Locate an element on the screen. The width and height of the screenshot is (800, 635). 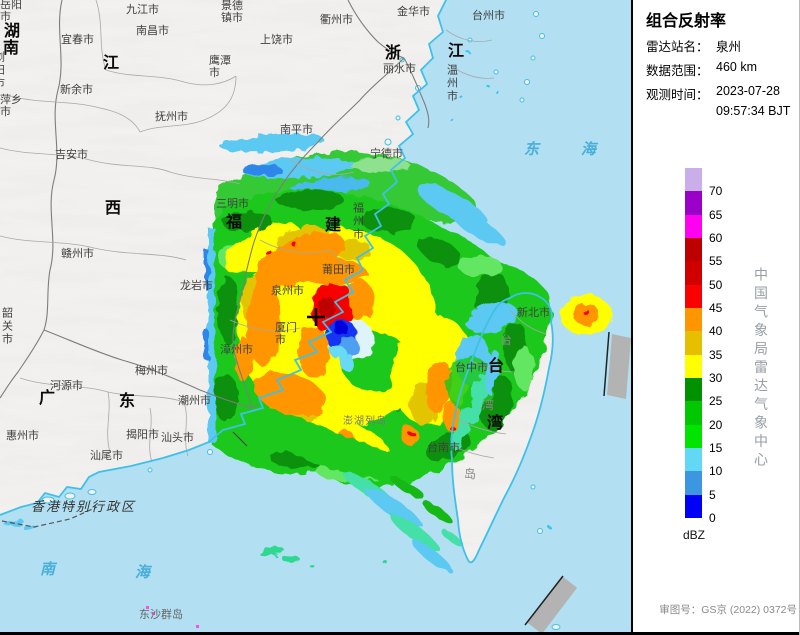
product-title: 组合反射率 is located at coordinates (686, 21).